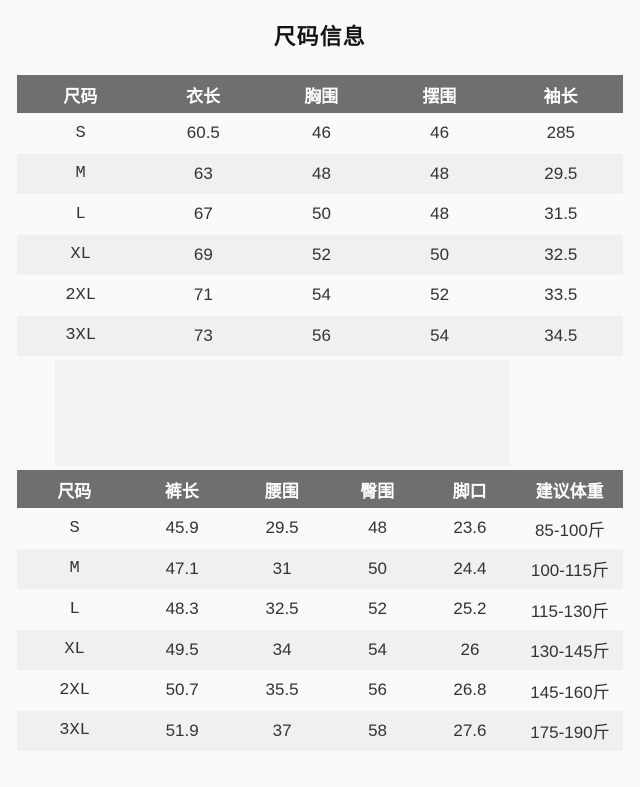 This screenshot has width=640, height=787. I want to click on table-row: 3XL 51.9 37 58 27.6 175-190斤, so click(320, 730).